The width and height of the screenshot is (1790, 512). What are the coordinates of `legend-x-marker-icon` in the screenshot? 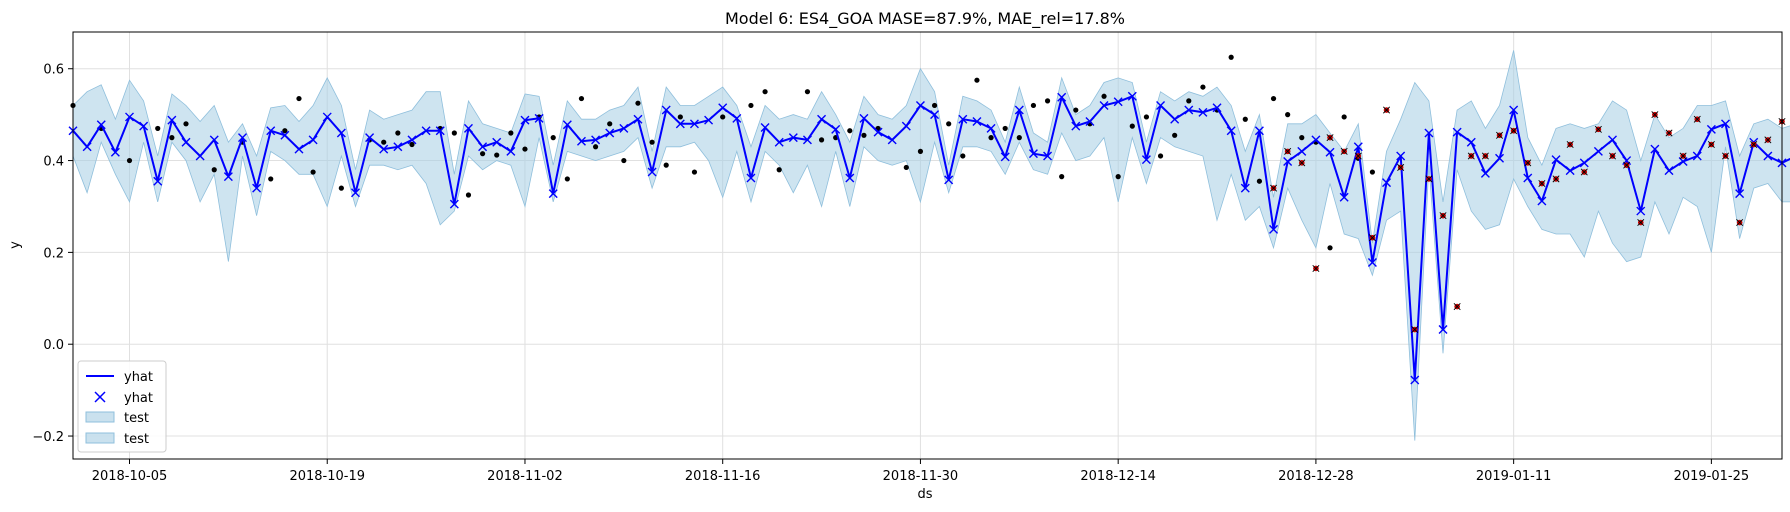 It's located at (100, 397).